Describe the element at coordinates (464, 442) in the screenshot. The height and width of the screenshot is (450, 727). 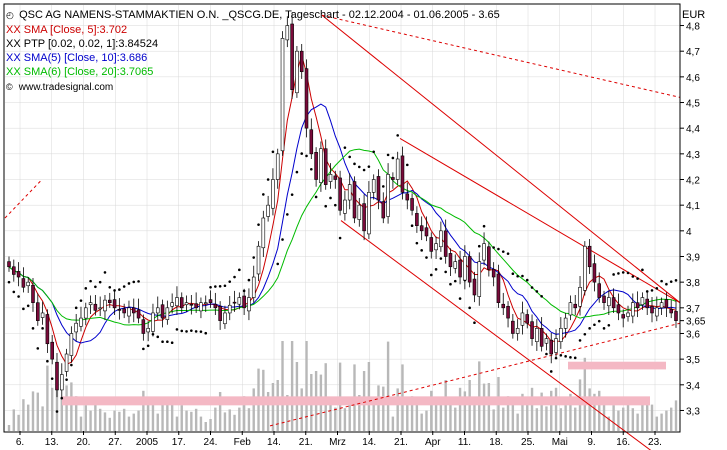
I see `x-tick-label: 11.` at that location.